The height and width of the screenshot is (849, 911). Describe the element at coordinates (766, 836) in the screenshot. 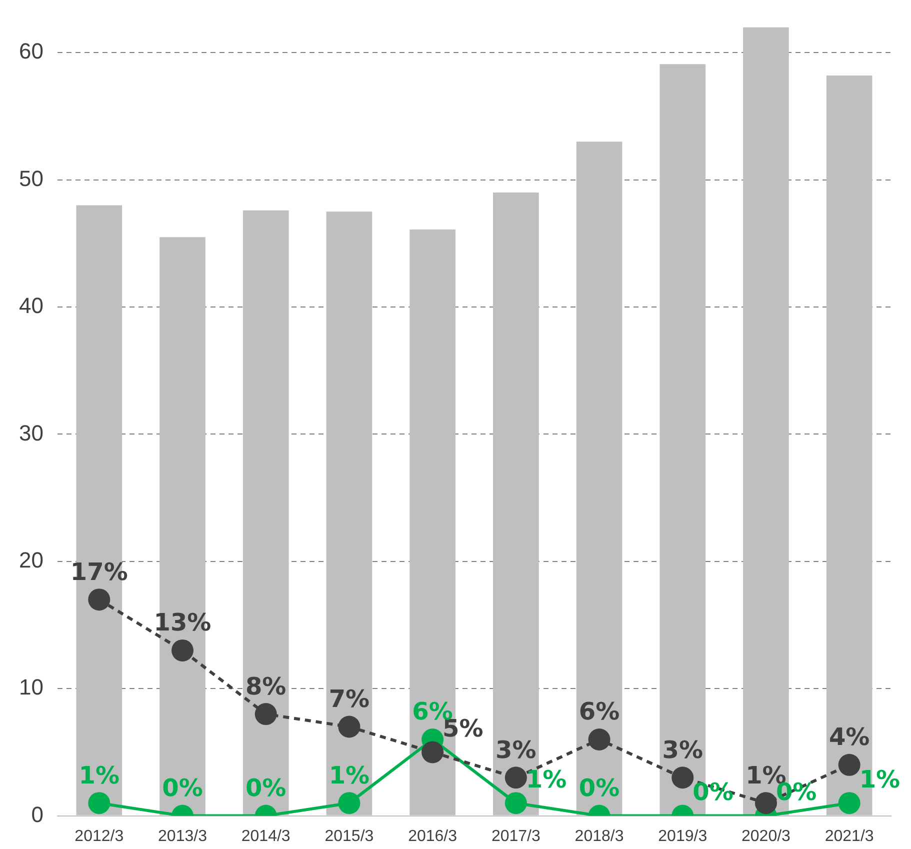

I see `x-tick-label: 2020/3` at that location.